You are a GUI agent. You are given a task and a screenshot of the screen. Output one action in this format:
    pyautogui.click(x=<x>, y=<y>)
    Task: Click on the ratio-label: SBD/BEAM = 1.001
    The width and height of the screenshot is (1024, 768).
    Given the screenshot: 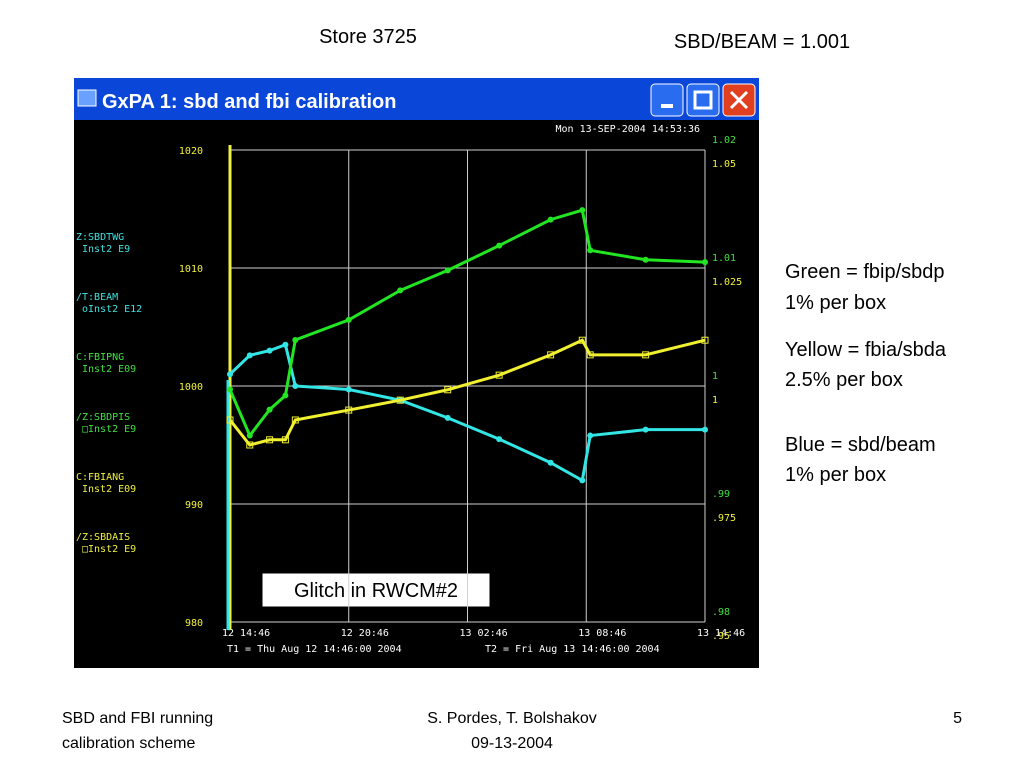 What is the action you would take?
    pyautogui.click(x=762, y=42)
    